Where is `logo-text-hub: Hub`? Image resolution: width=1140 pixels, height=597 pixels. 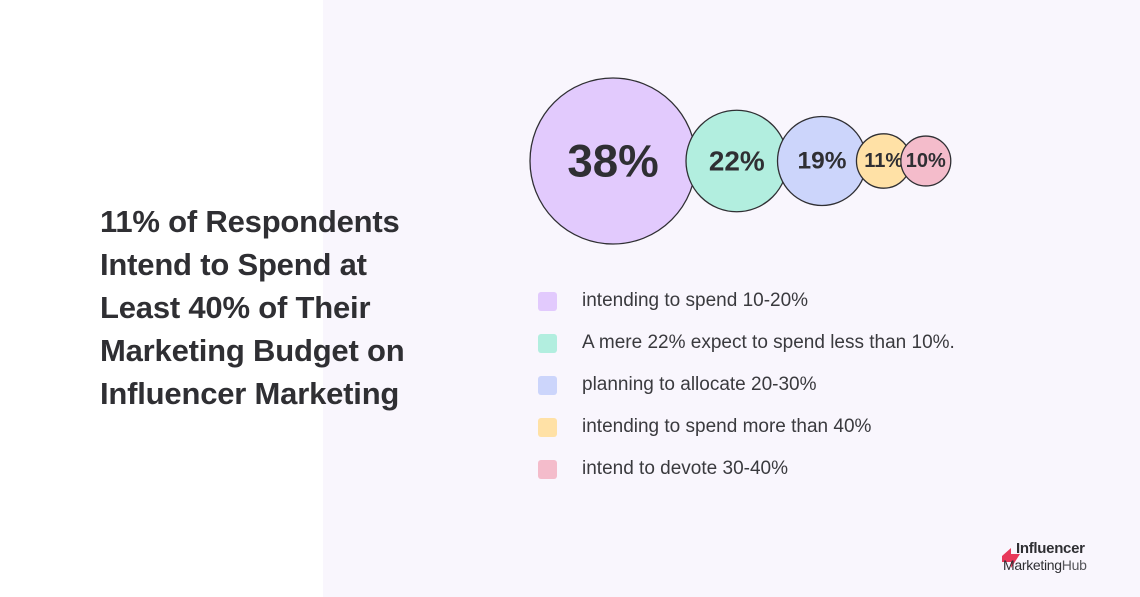
logo-text-hub: Hub is located at coordinates (1074, 565).